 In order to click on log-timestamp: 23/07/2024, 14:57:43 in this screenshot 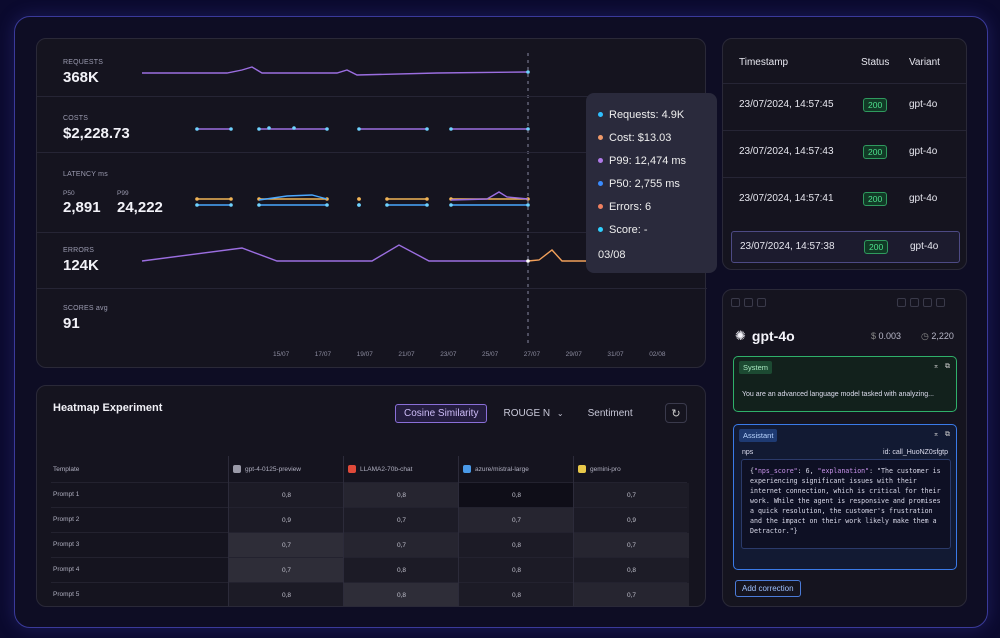, I will do `click(786, 151)`.